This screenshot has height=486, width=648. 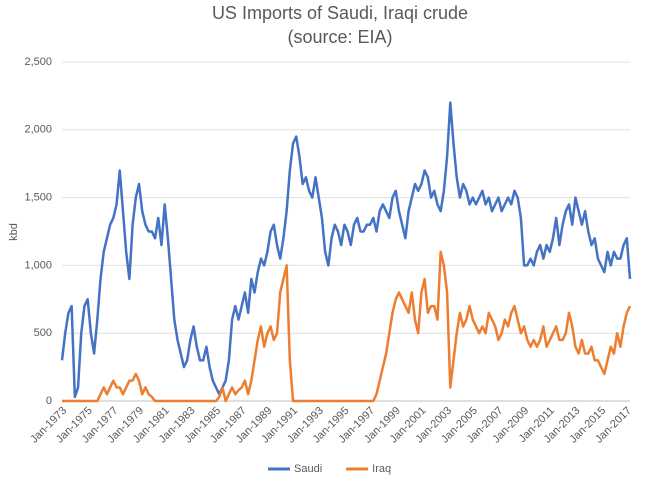 What do you see at coordinates (339, 37) in the screenshot?
I see `chart-subtitle: (source: EIA)` at bounding box center [339, 37].